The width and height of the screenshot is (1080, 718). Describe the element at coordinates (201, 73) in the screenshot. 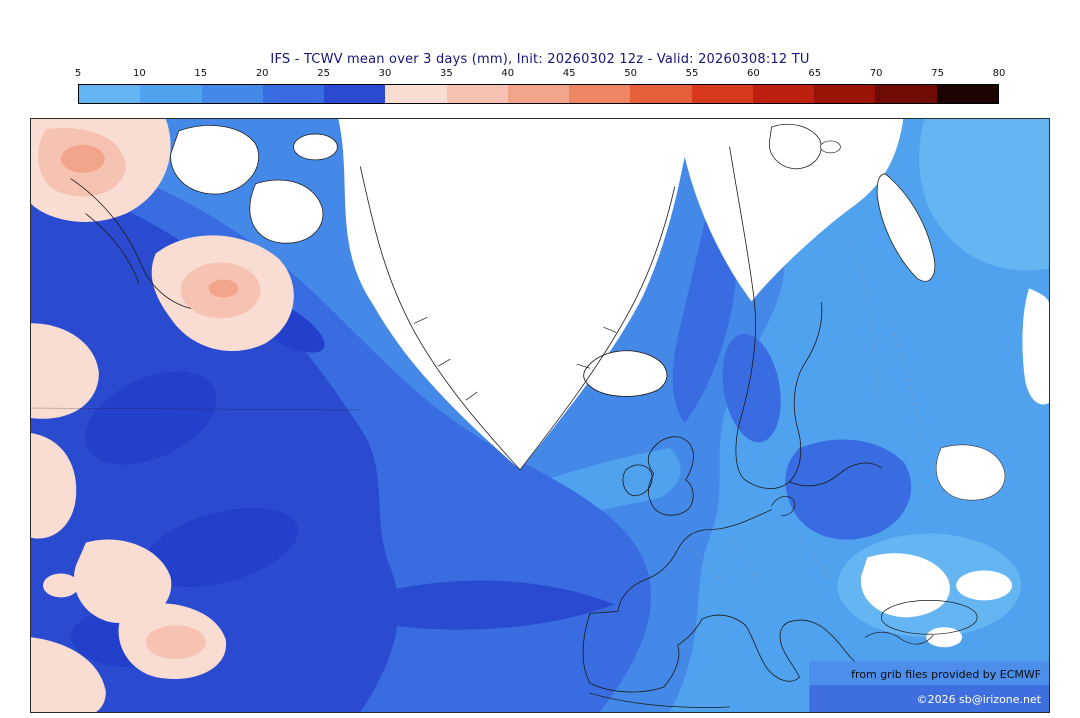

I see `colorbar-tick-label: 15` at that location.